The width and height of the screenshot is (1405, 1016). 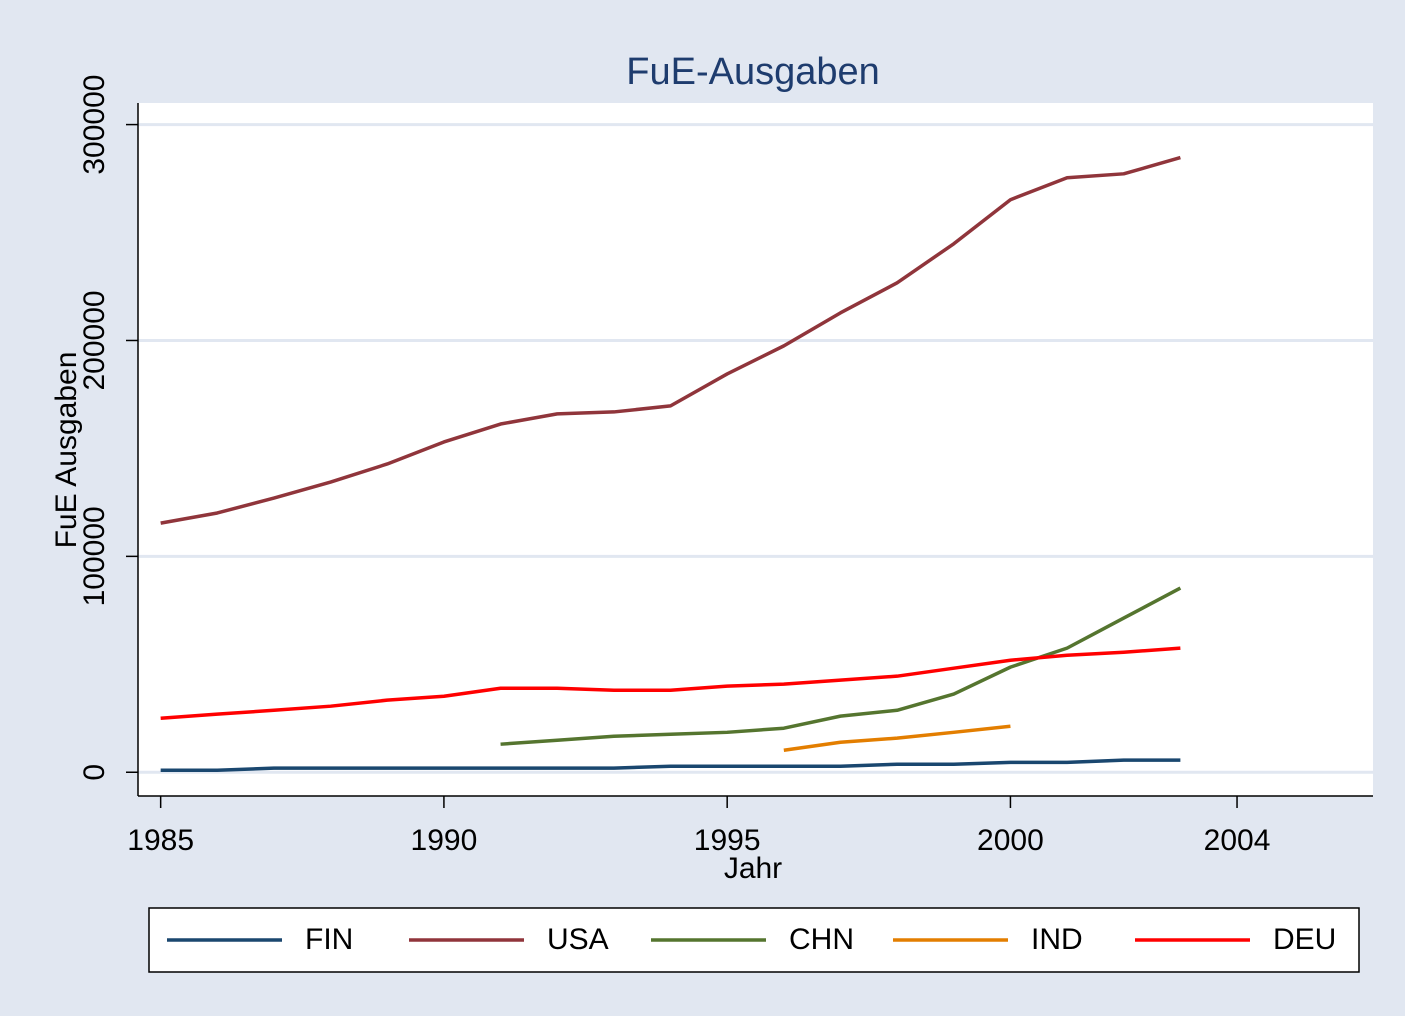 I want to click on legend-label: DEU, so click(x=1304, y=939).